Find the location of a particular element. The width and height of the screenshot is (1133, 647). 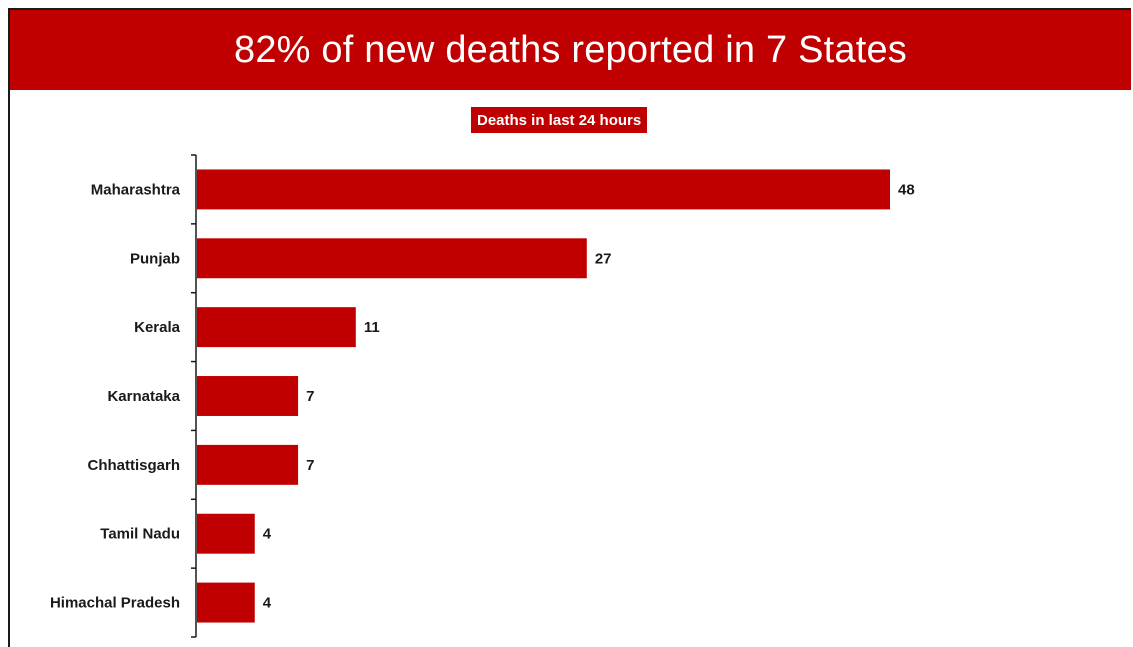

data-label: 48 is located at coordinates (906, 189).